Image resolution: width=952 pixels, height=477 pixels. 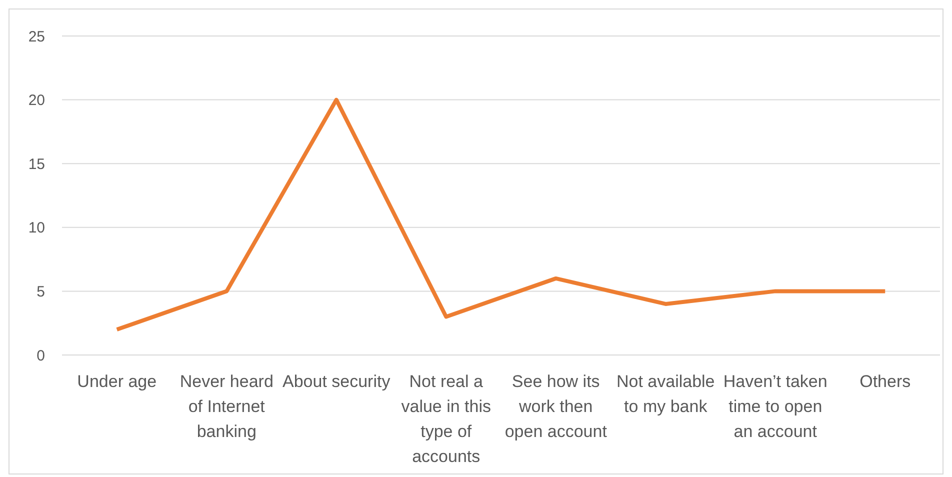 I want to click on x-tick-label: Under age, so click(x=117, y=381).